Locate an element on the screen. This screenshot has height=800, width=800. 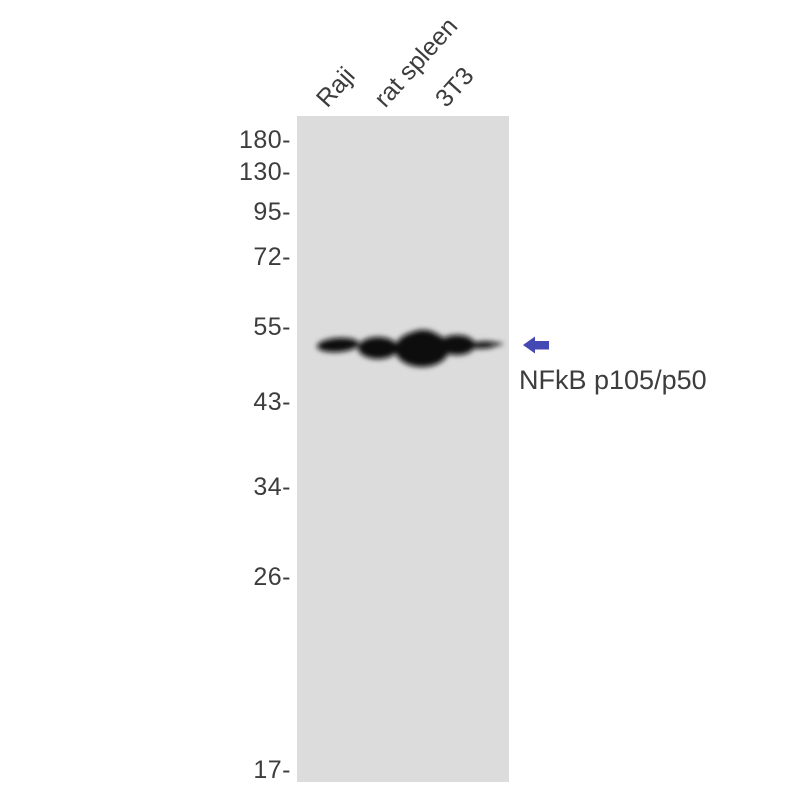
marker-label-72: 72- is located at coordinates (272, 257).